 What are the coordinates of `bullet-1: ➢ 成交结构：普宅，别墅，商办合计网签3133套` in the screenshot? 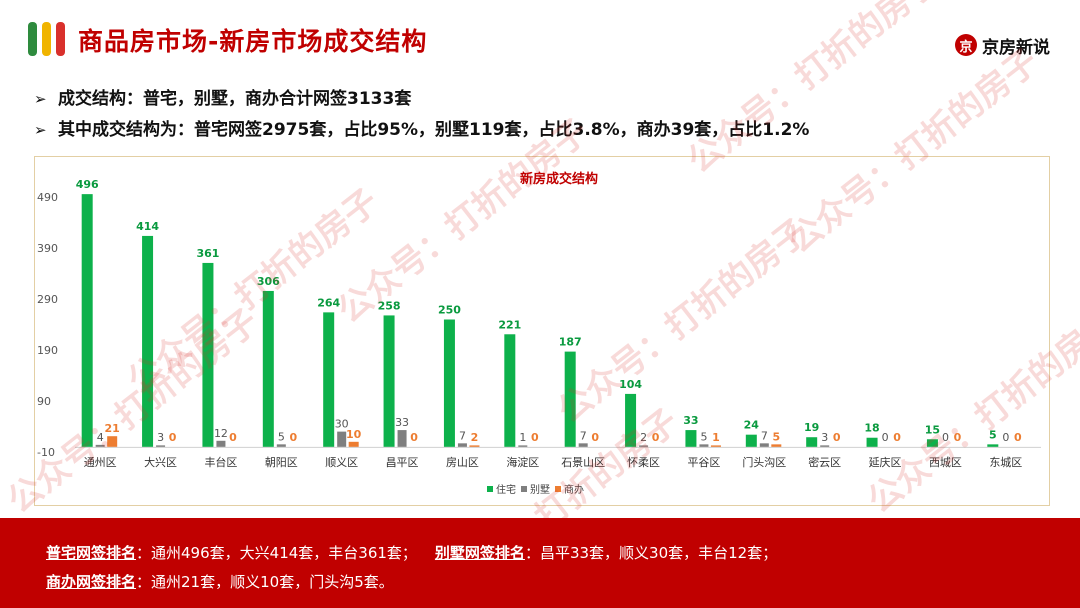 It's located at (421, 99).